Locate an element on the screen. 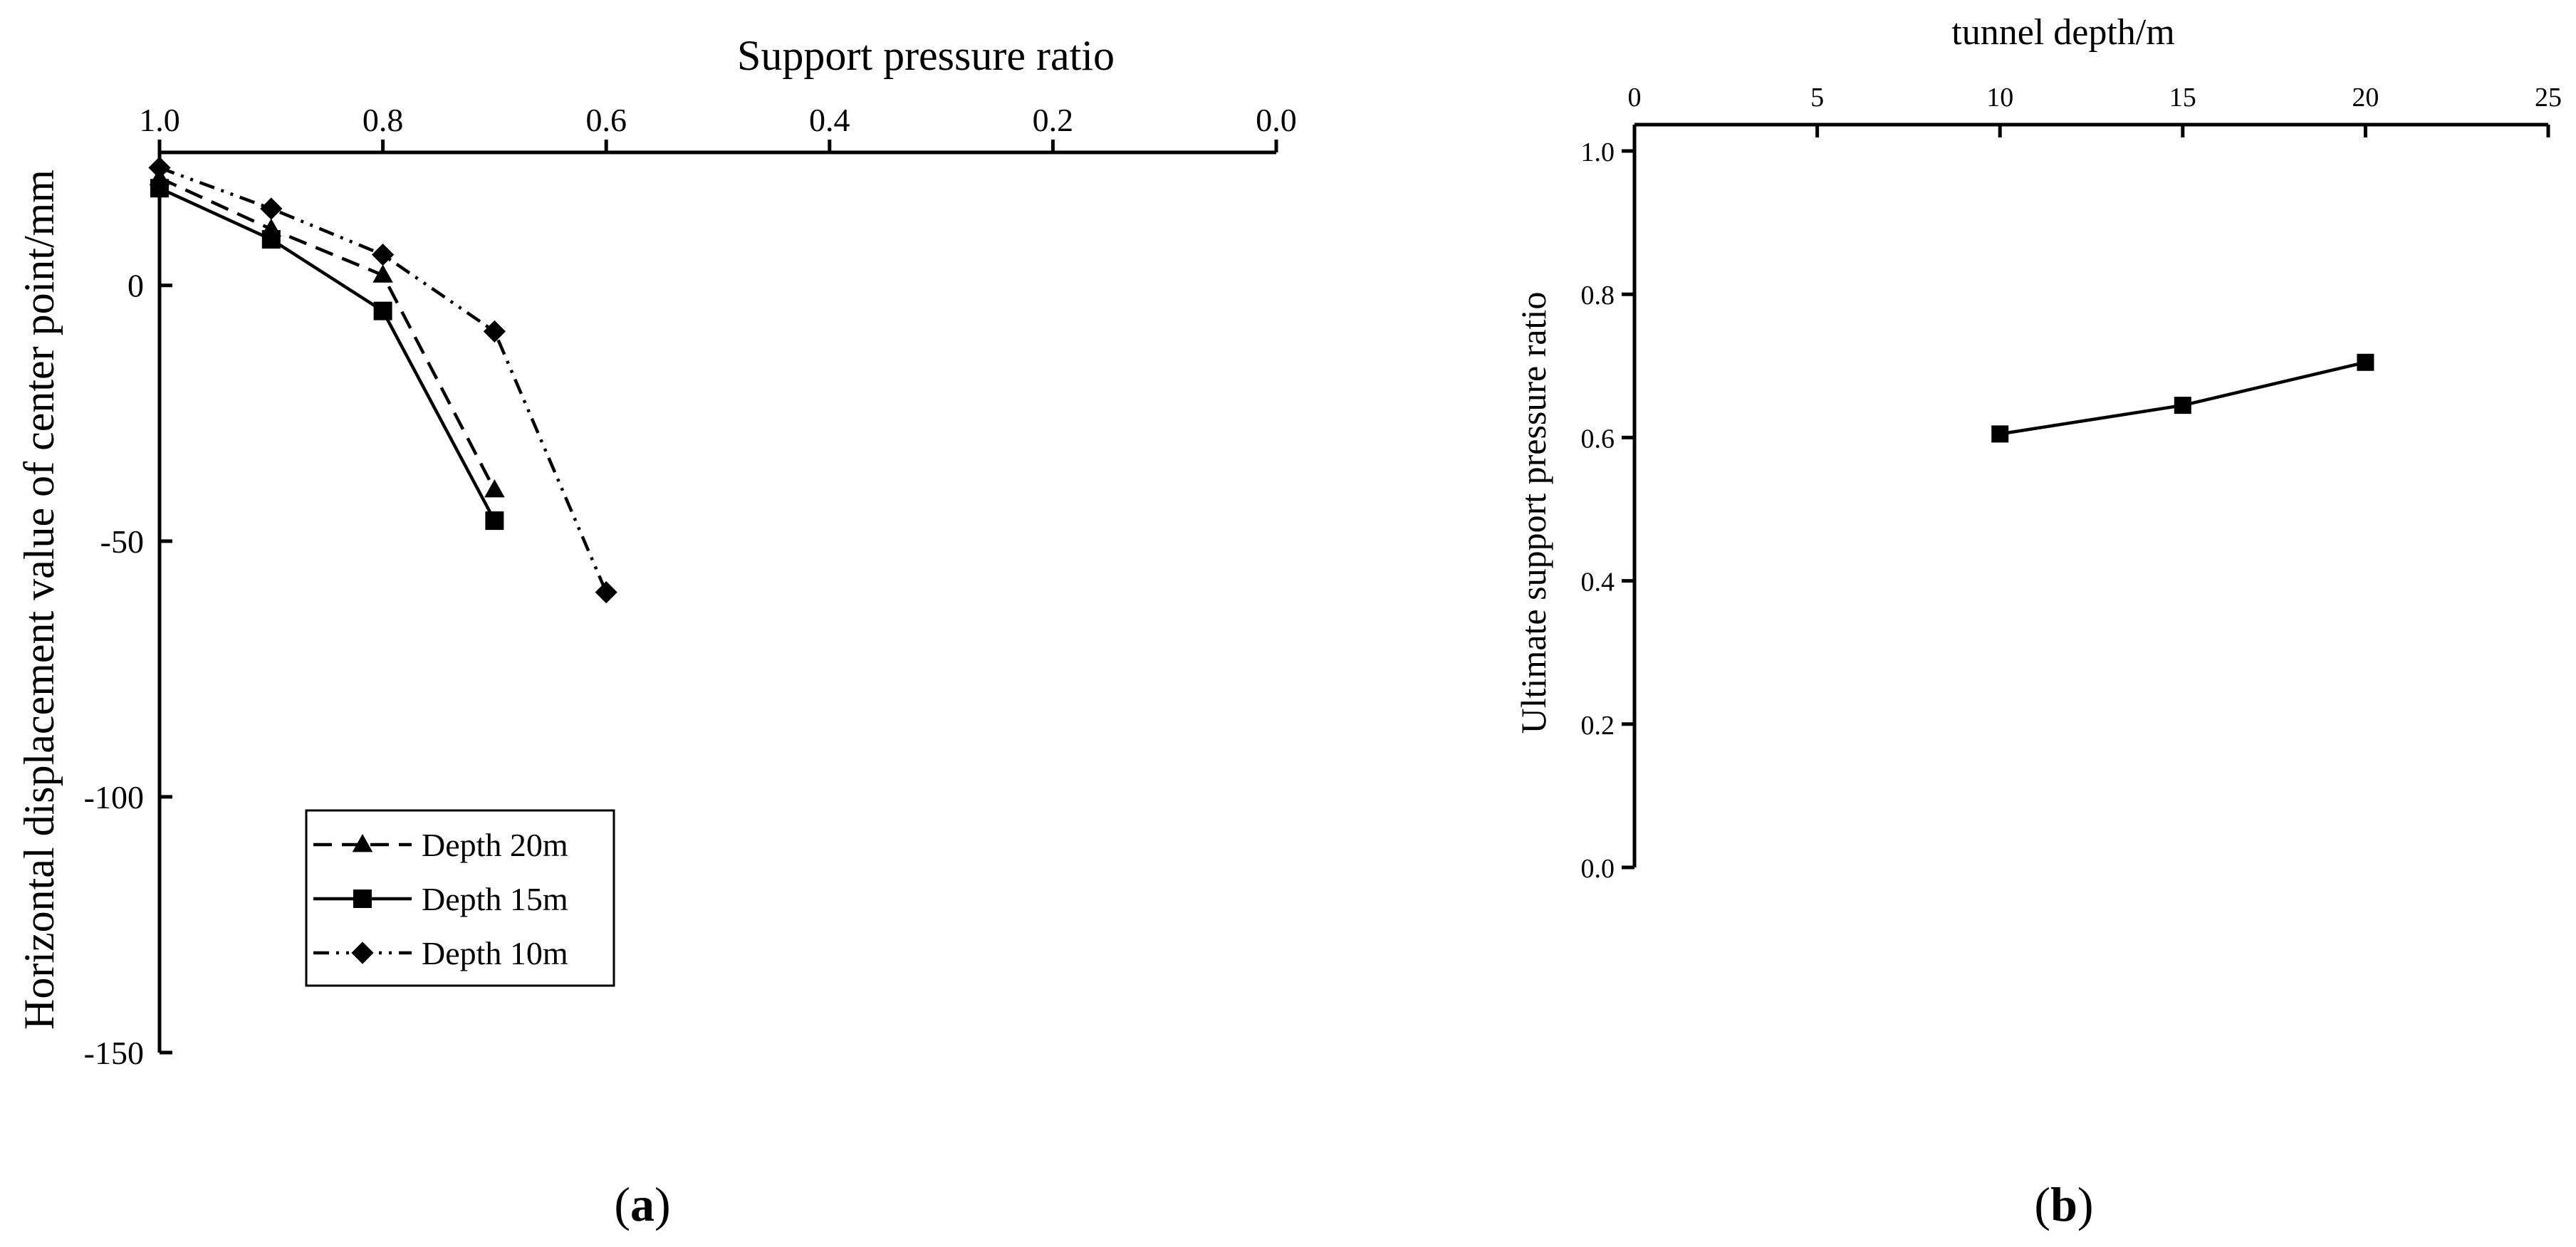 This screenshot has width=2576, height=1247. chart-b-y-axis-label: Ultimate support pressure ratio is located at coordinates (1533, 513).